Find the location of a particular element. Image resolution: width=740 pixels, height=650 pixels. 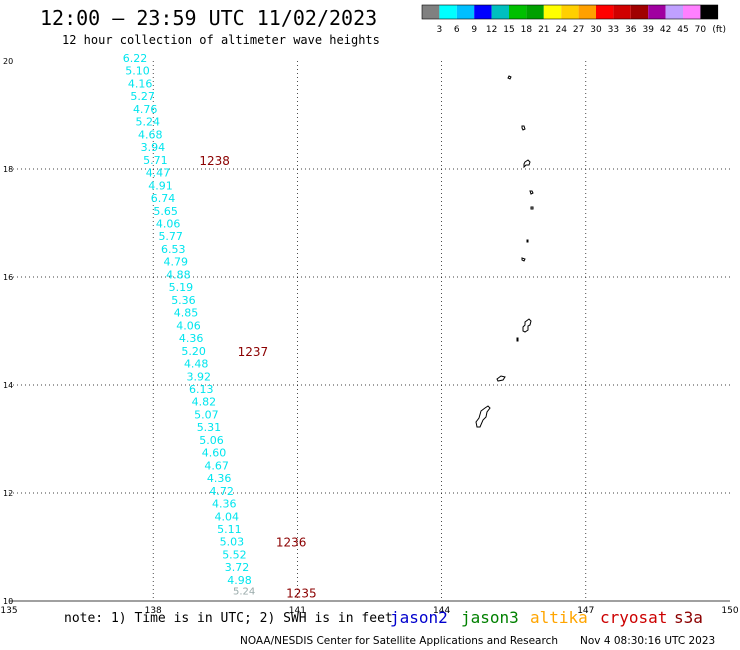

wave-height-label: 5.71 is located at coordinates (155, 160).